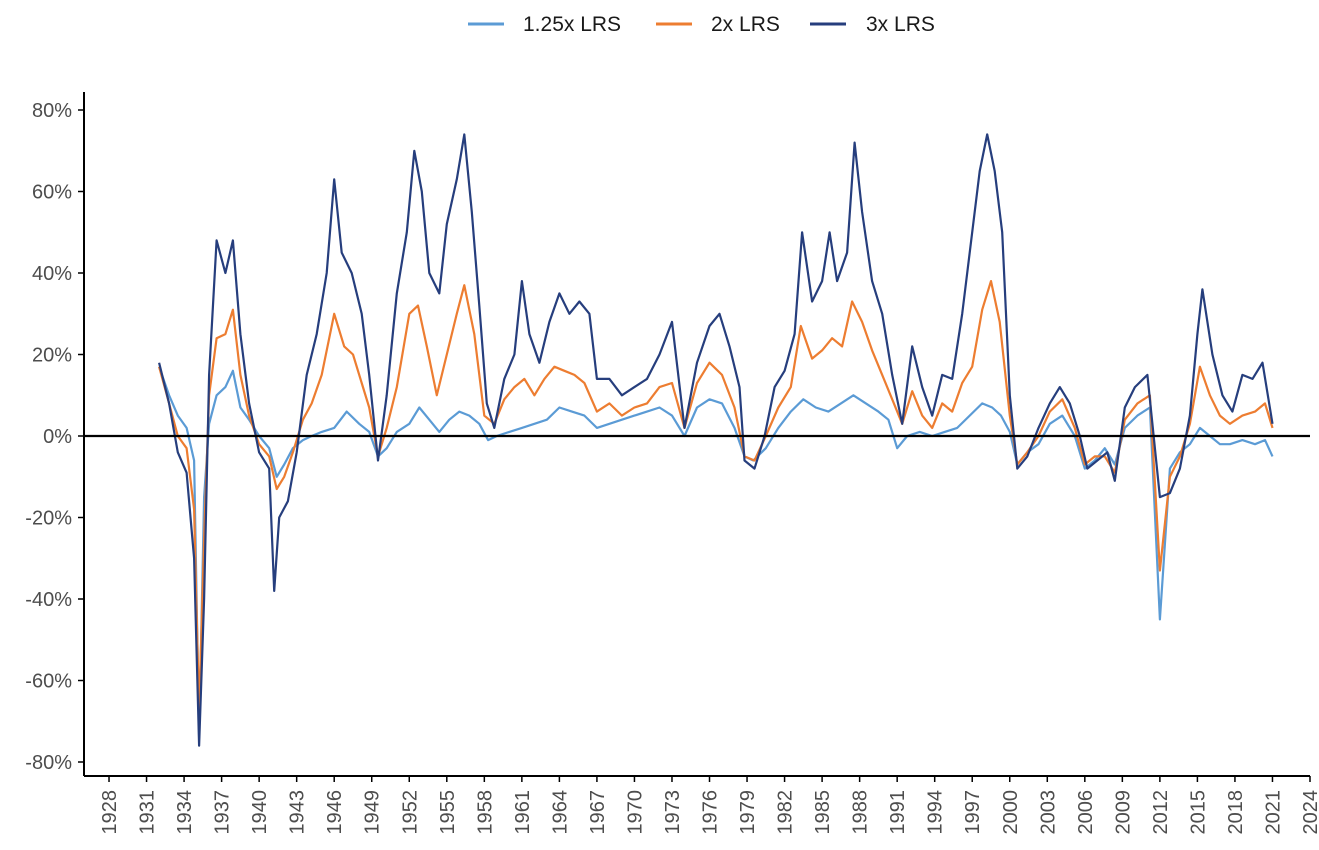 The image size is (1319, 850). I want to click on y-tick-label: 20%, so click(52, 356).